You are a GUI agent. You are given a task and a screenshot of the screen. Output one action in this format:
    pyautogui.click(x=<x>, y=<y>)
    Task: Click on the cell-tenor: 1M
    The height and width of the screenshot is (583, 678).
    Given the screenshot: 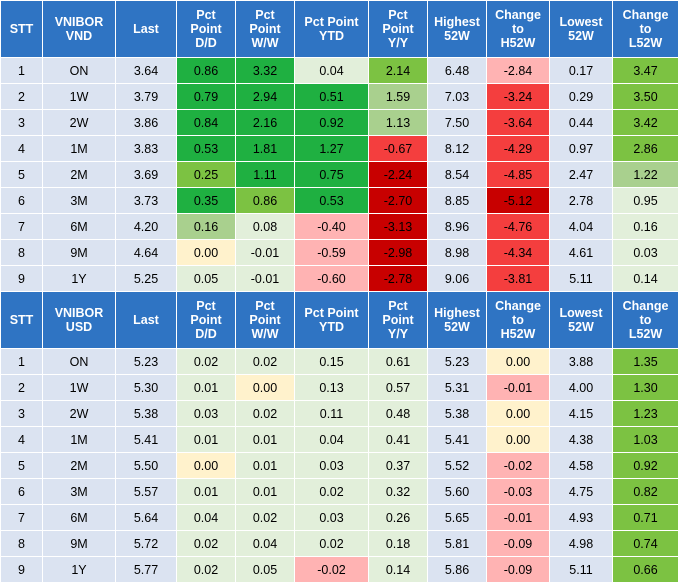 What is the action you would take?
    pyautogui.click(x=79, y=149)
    